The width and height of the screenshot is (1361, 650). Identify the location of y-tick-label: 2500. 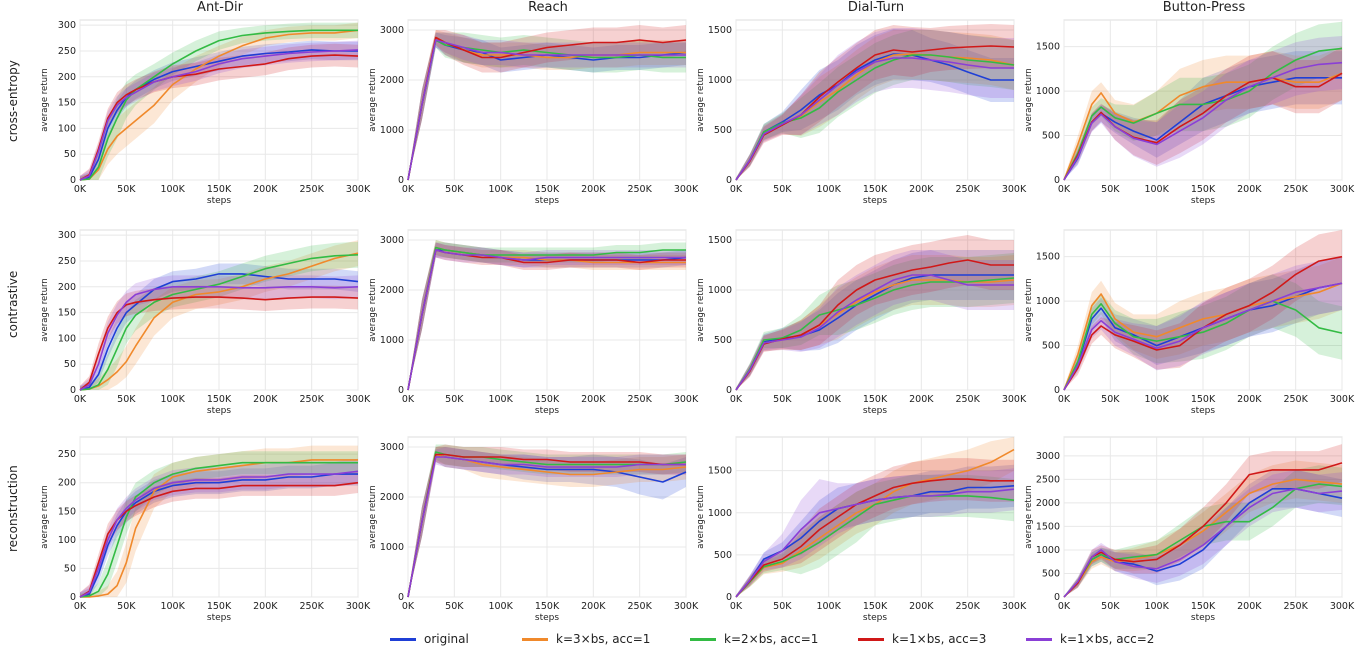
(1048, 479).